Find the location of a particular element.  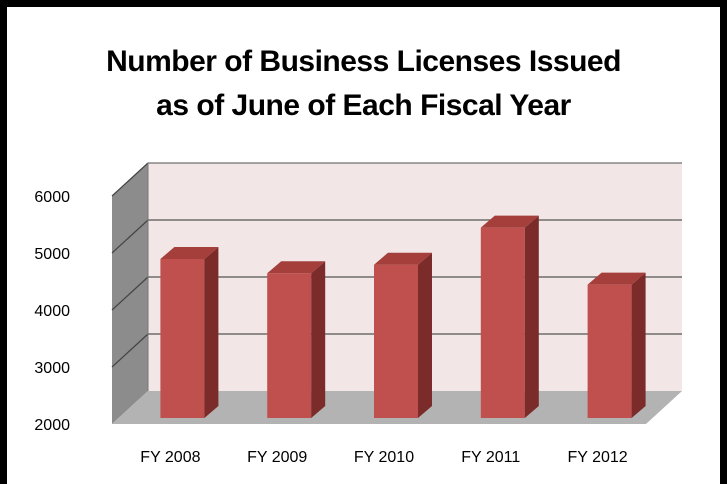

chart-title-line-1: Number of Business Licenses Issued is located at coordinates (363, 61).